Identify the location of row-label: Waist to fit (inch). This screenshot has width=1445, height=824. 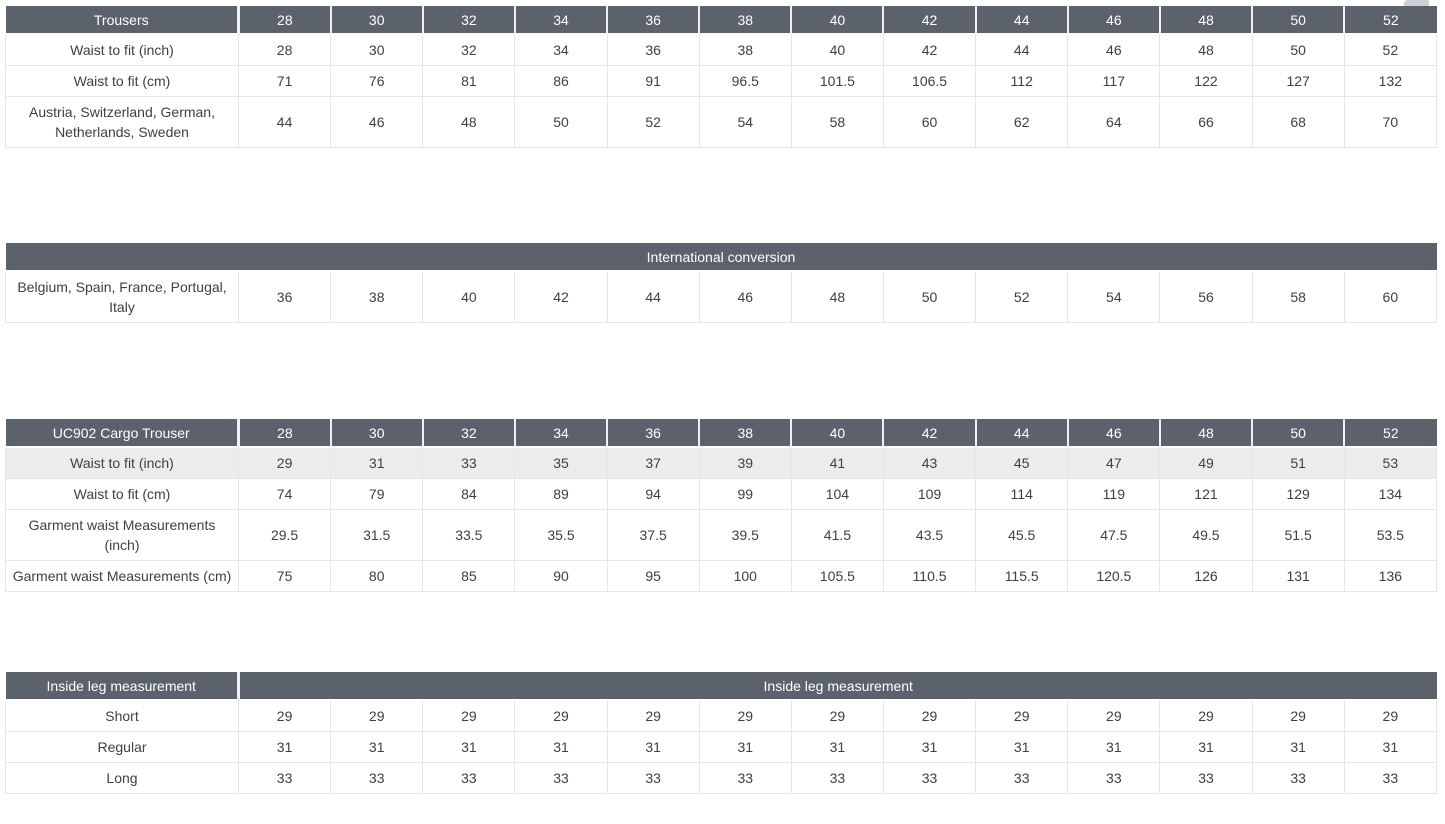
(122, 462).